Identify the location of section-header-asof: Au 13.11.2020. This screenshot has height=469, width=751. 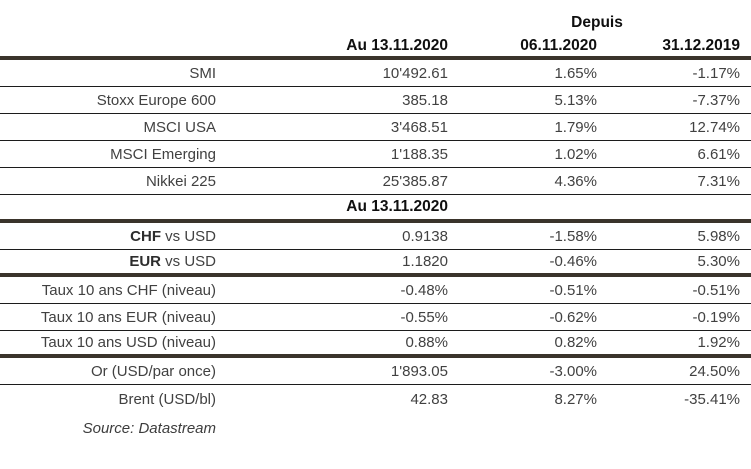
(397, 206).